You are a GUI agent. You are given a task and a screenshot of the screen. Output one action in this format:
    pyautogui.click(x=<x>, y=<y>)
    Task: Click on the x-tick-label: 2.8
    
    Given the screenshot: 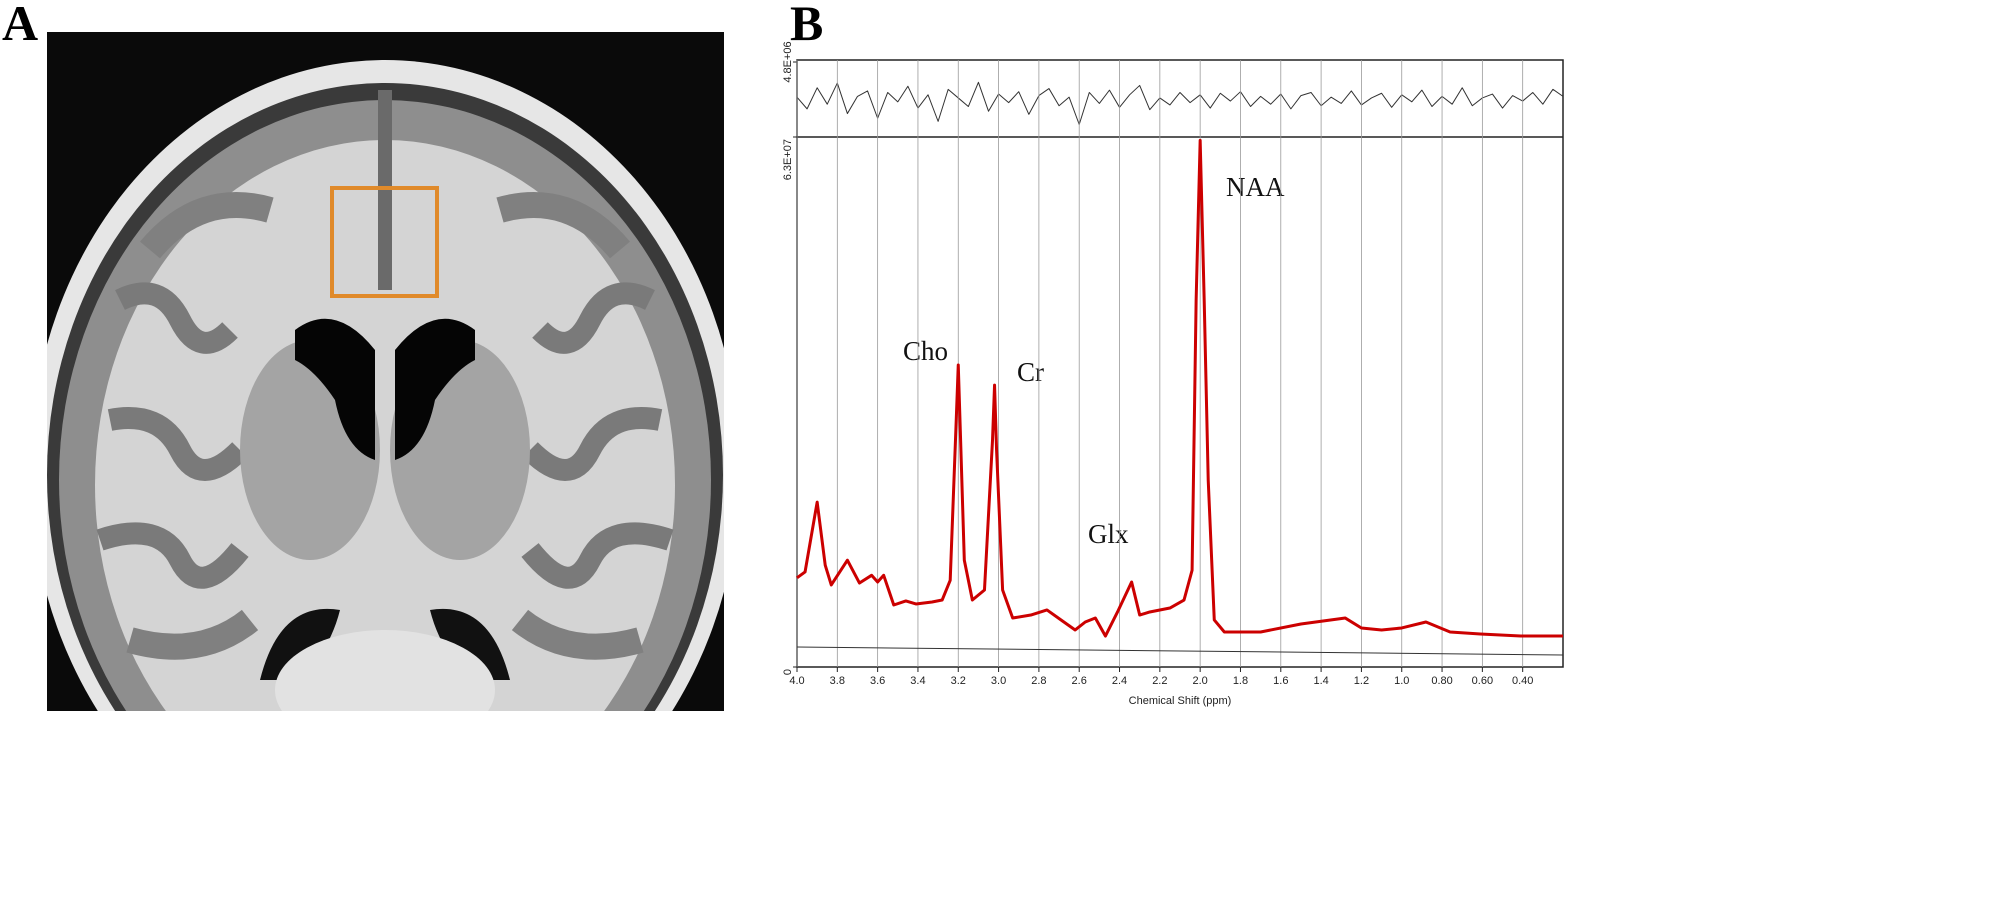 What is the action you would take?
    pyautogui.click(x=1038, y=681)
    